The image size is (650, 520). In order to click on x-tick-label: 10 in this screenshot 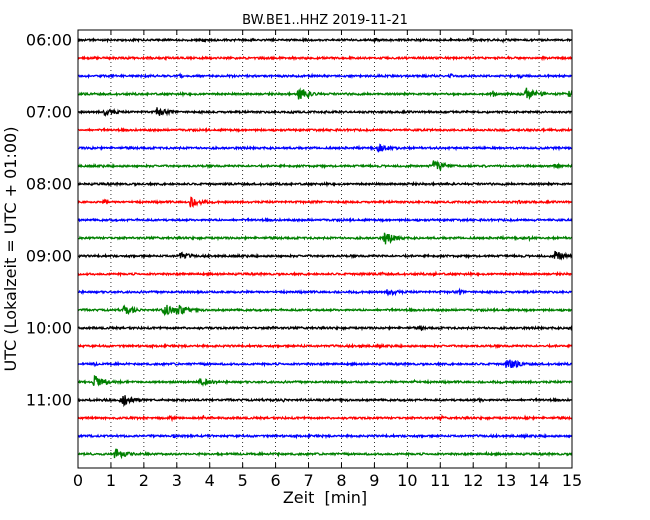, I will do `click(407, 480)`.